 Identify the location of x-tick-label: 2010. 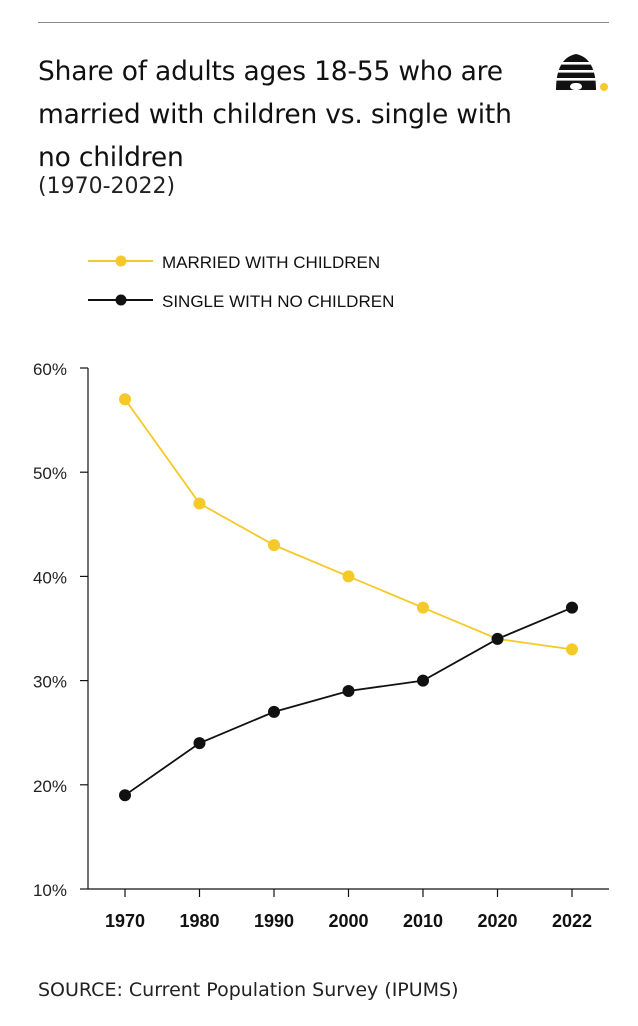
(423, 921).